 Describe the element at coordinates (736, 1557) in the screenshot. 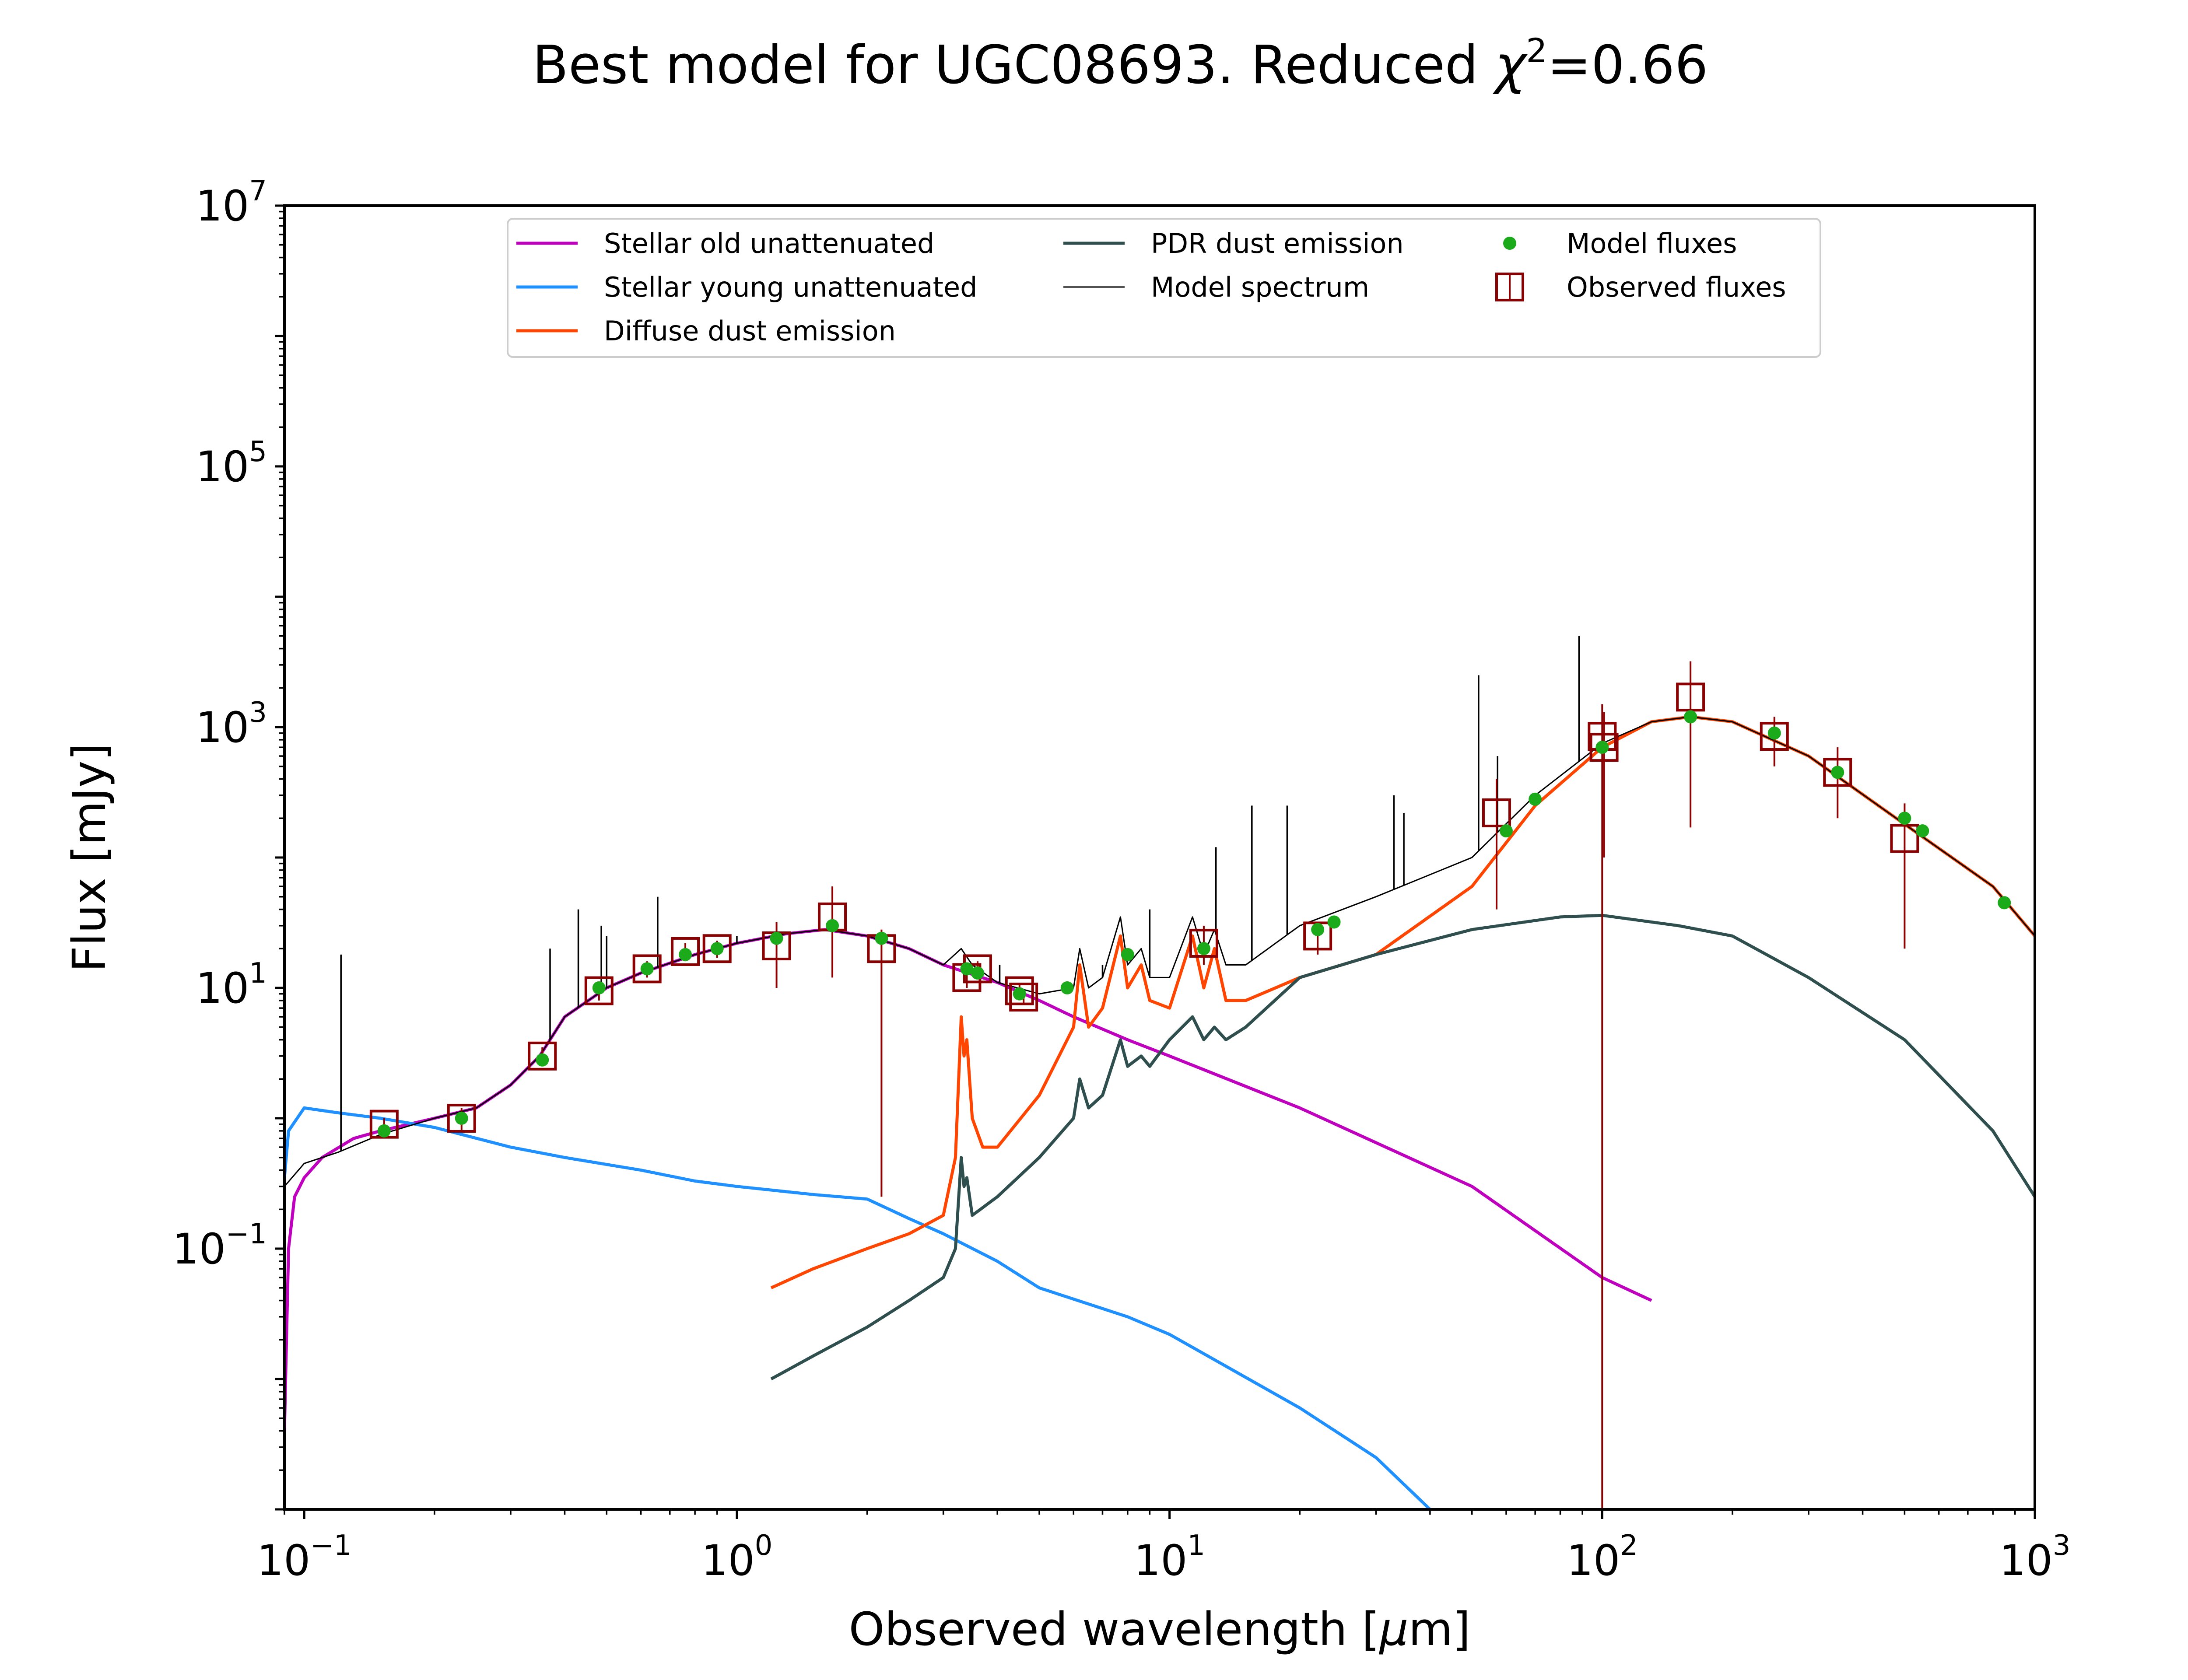

I see `x-tick-label: 10⁰` at that location.